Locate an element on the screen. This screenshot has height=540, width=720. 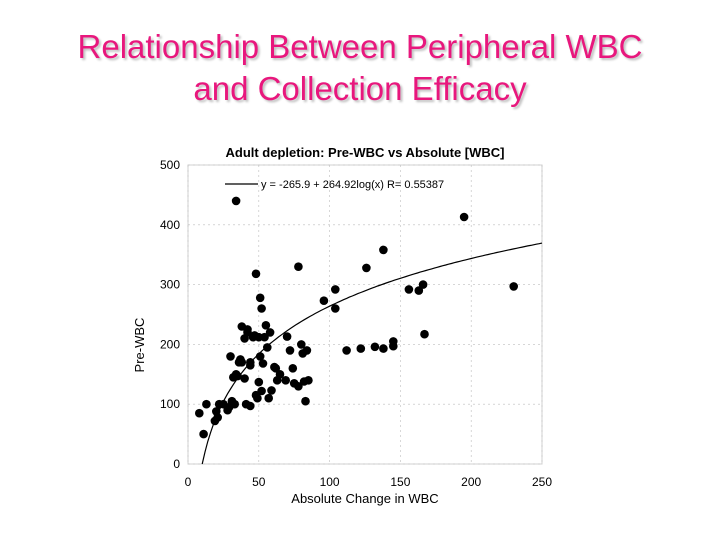
y-tick-label-1: 100 is located at coordinates (170, 404).